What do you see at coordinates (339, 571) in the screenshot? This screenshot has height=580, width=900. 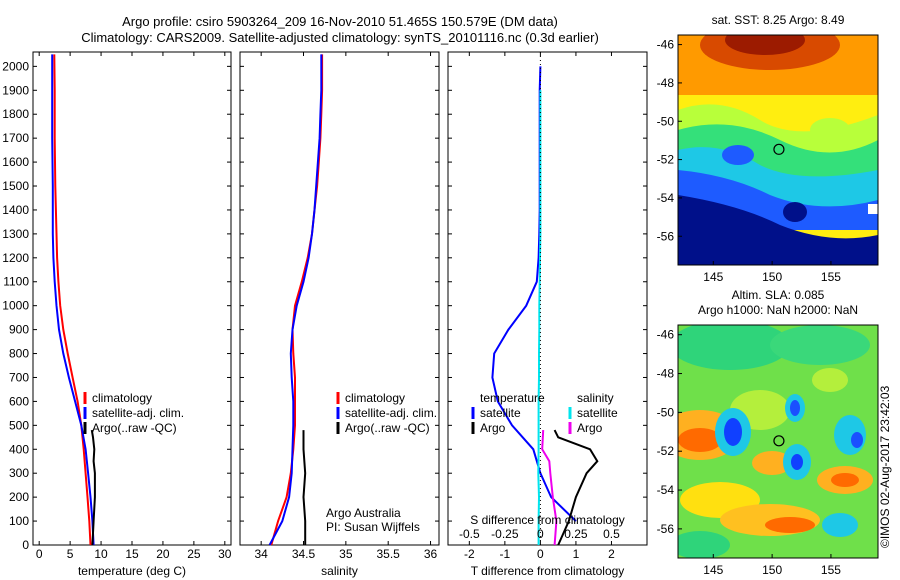 I see `x-axis-label-salinity: salinity` at bounding box center [339, 571].